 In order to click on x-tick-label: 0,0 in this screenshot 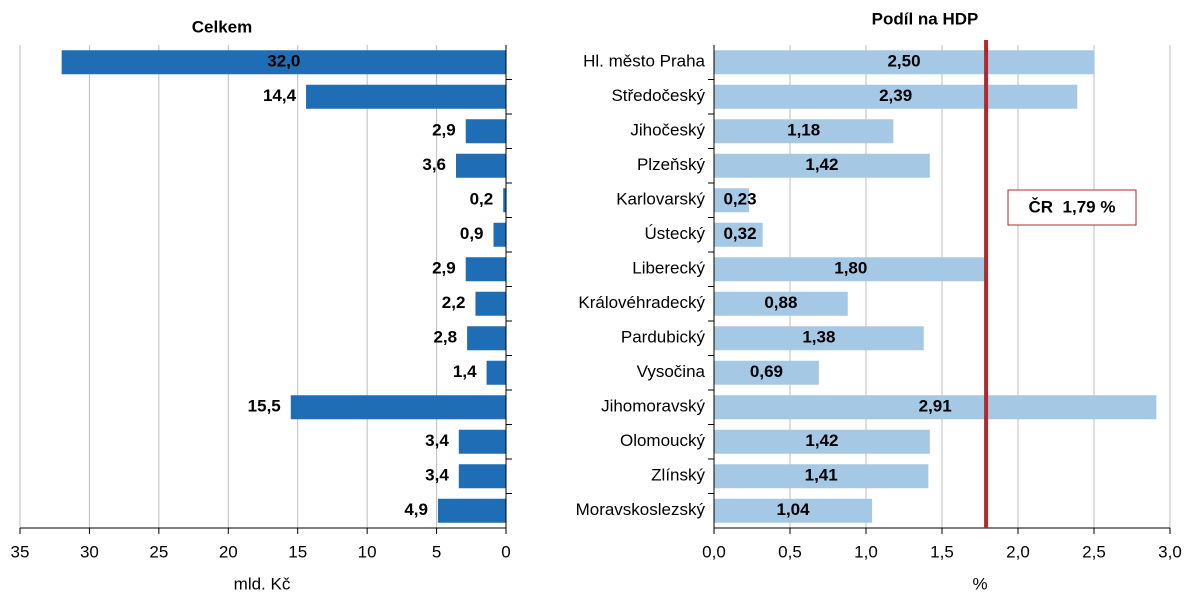, I will do `click(714, 551)`.